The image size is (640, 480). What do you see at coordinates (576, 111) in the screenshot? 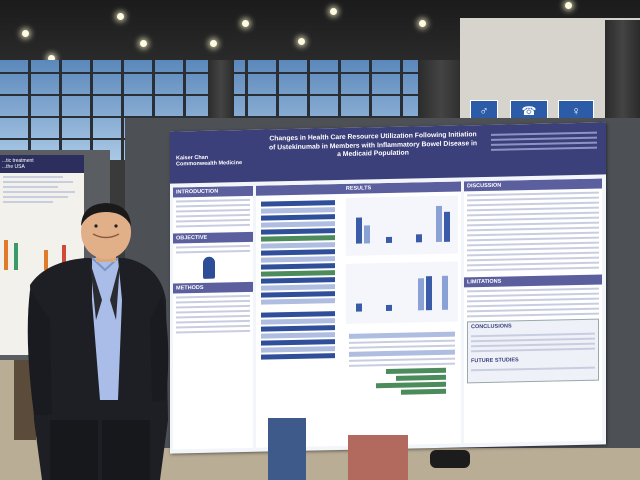
I see `restroom-sign-icon: ♀` at bounding box center [576, 111].